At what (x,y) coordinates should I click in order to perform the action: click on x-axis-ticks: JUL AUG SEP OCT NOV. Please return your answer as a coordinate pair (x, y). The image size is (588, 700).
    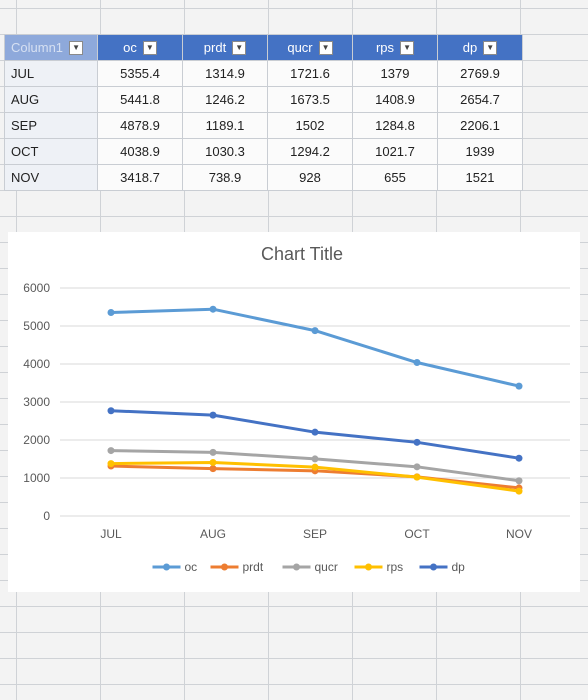
    Looking at the image, I should click on (316, 534).